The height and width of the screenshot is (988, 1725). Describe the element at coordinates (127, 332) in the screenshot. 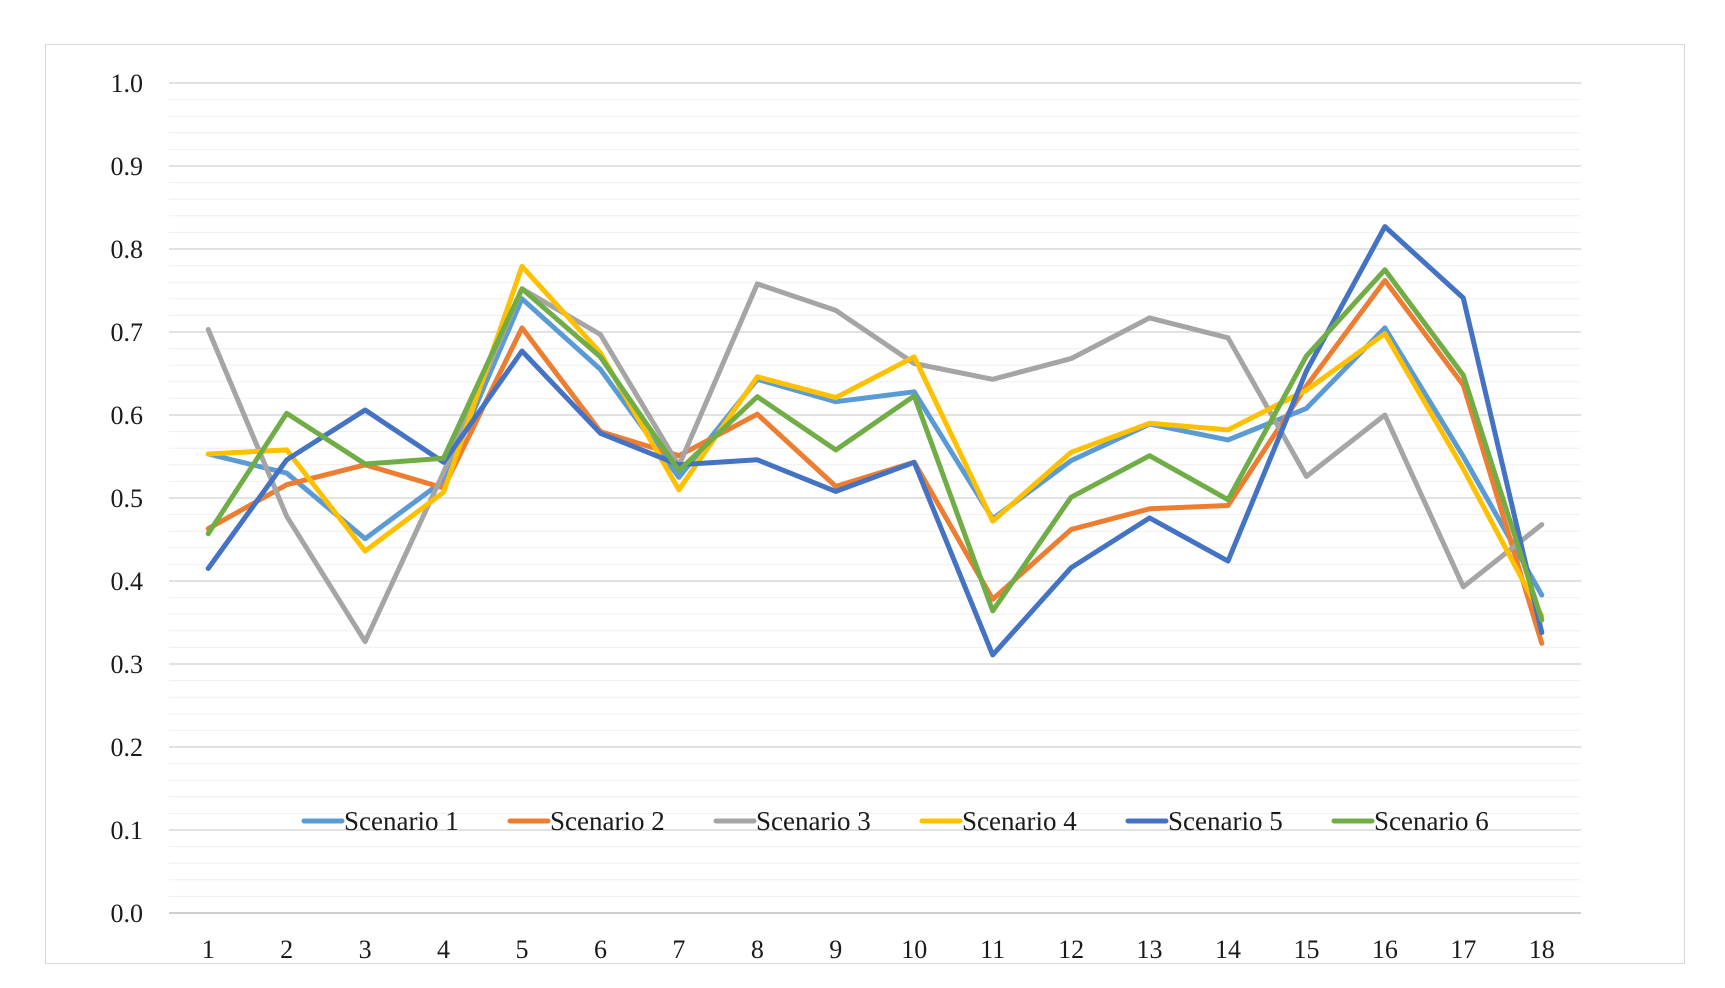

I see `y-tick-label: 0.7` at that location.